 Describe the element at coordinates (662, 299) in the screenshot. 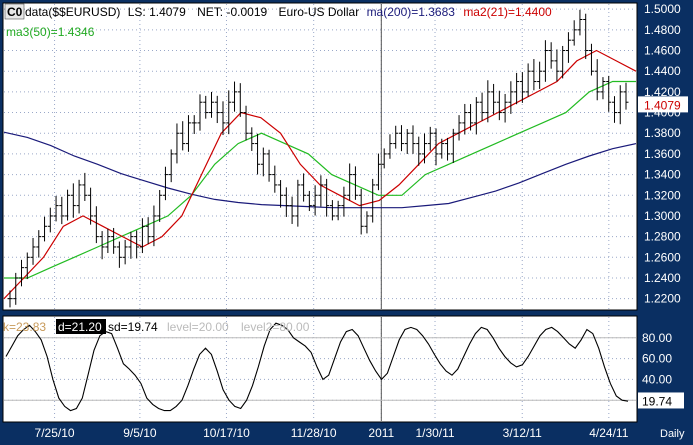

I see `price-tick-label: 1.2200` at that location.